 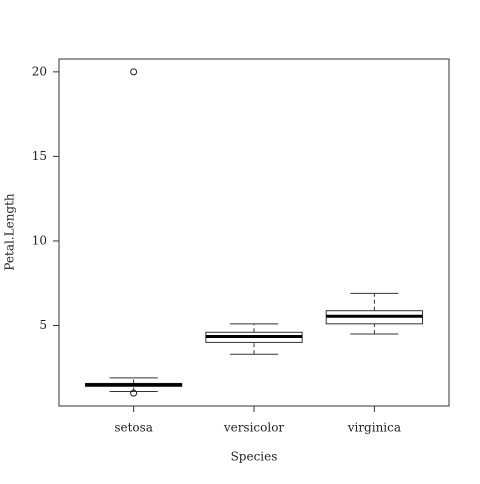 I want to click on y-tick-label: 5, so click(x=43, y=325).